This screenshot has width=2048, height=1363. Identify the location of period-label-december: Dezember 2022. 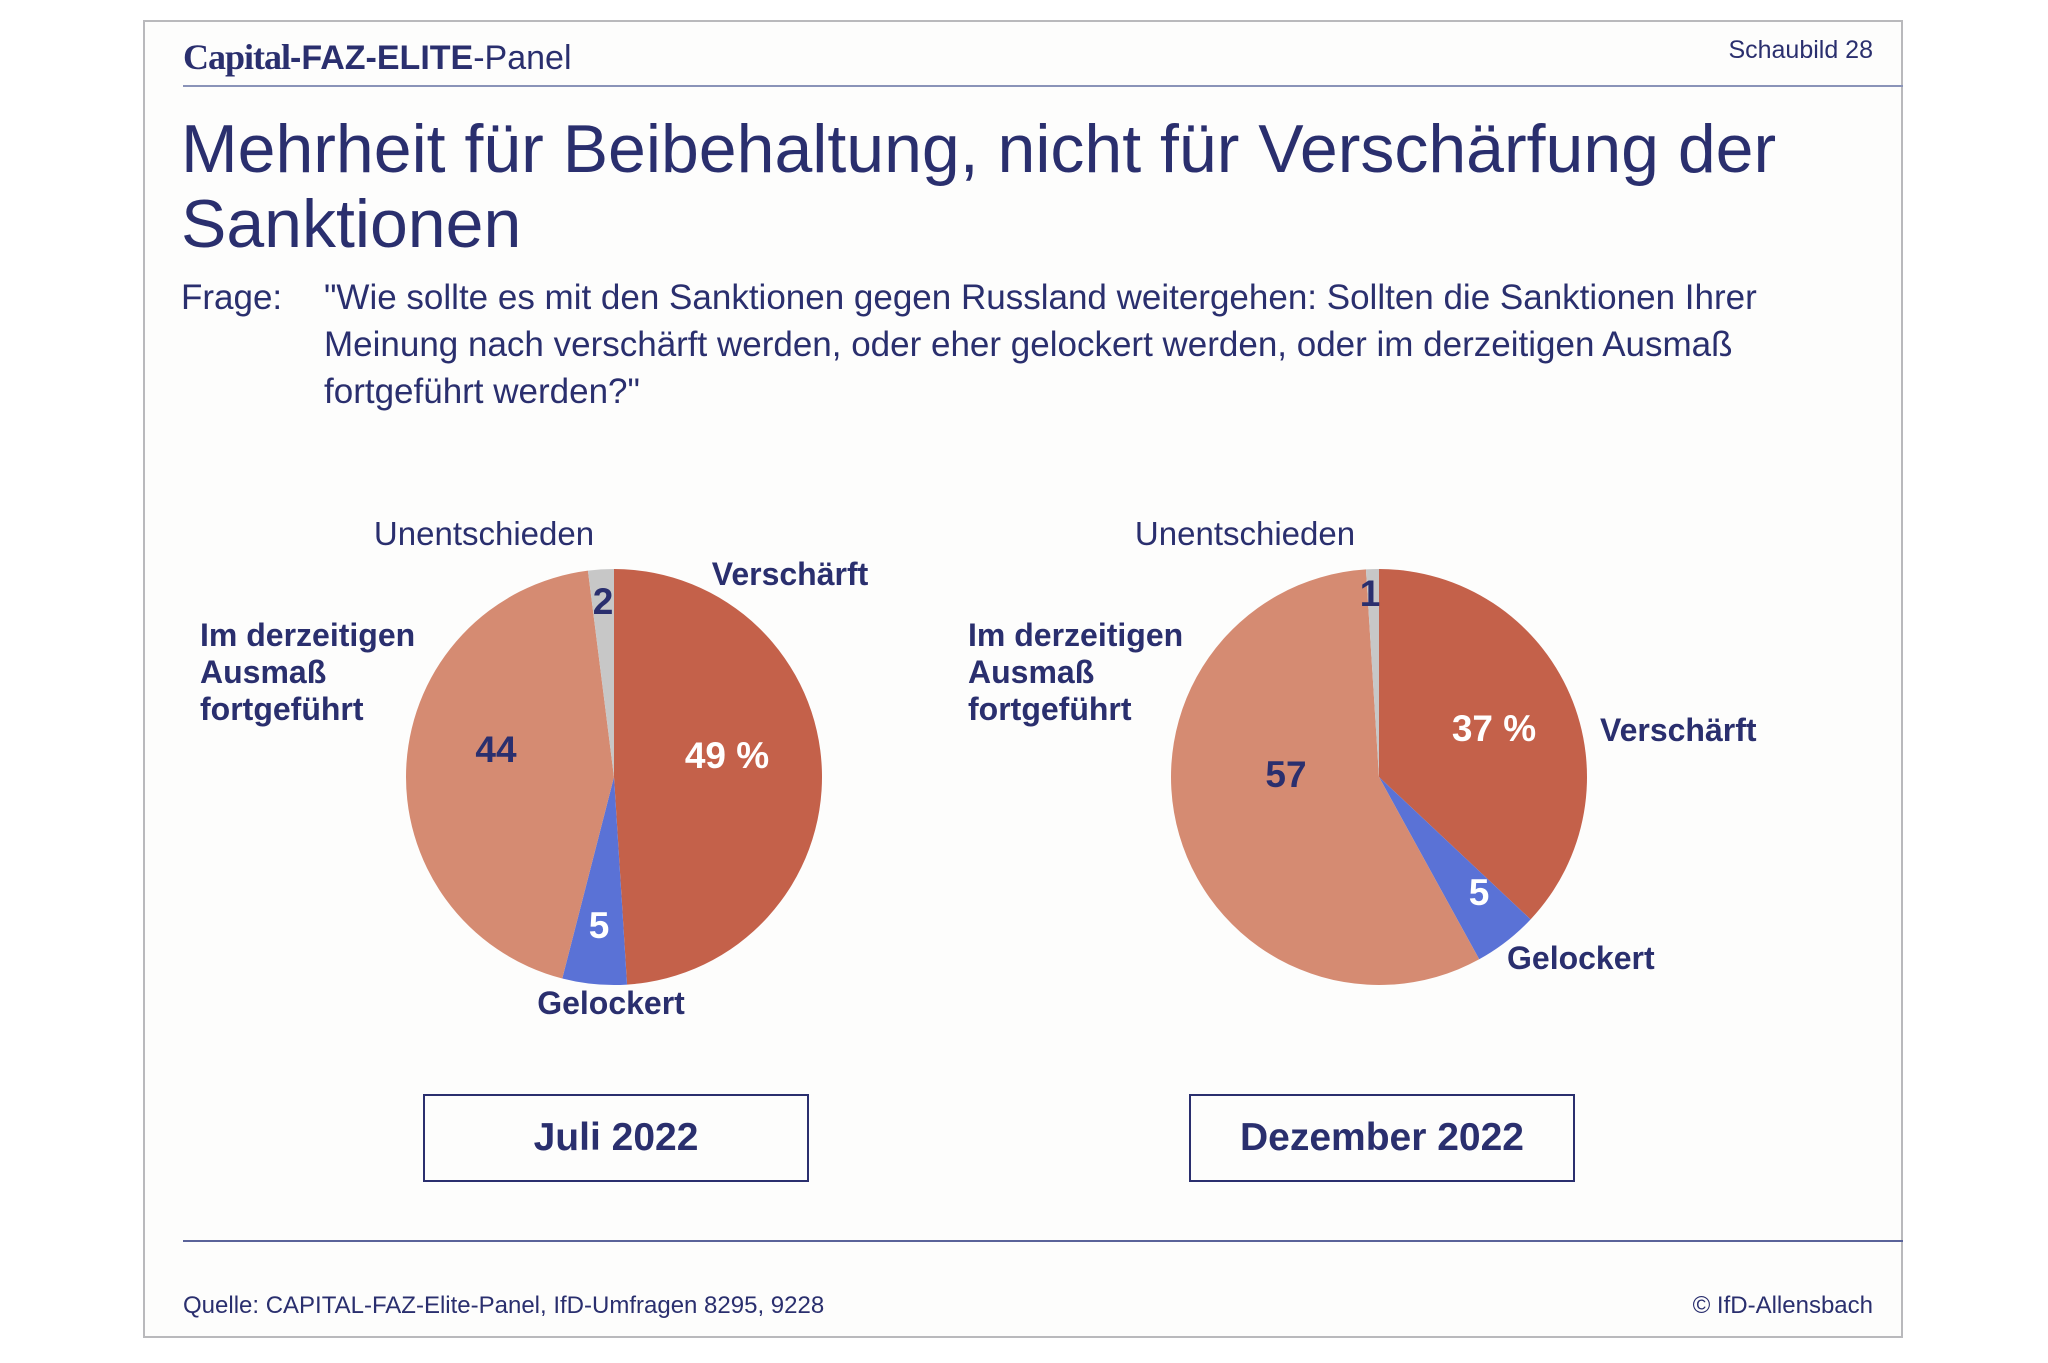
(1382, 1138).